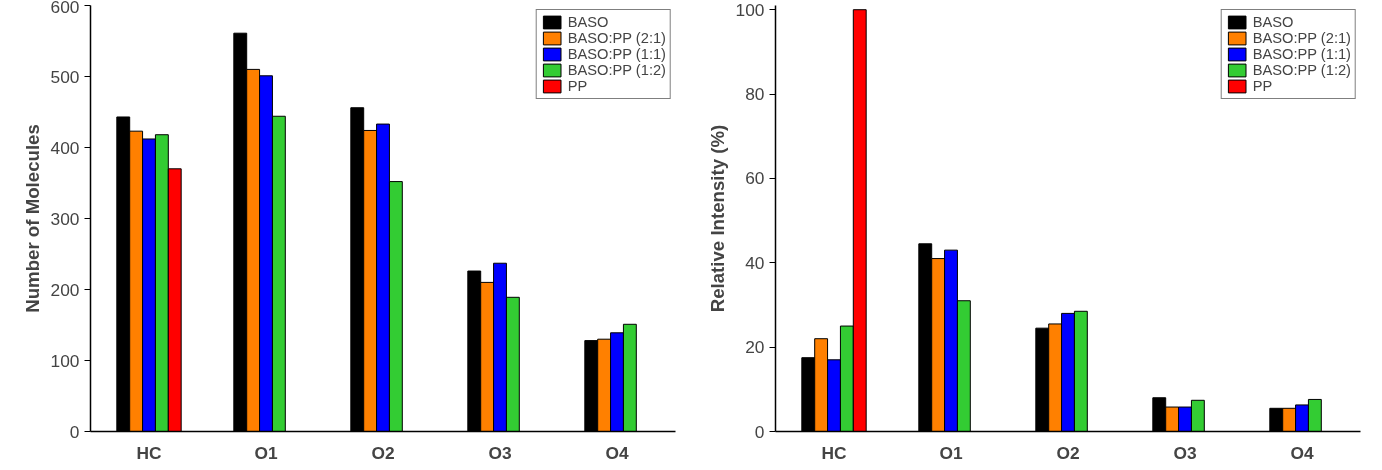 The height and width of the screenshot is (470, 1382). I want to click on y-tick-label: 60, so click(755, 178).